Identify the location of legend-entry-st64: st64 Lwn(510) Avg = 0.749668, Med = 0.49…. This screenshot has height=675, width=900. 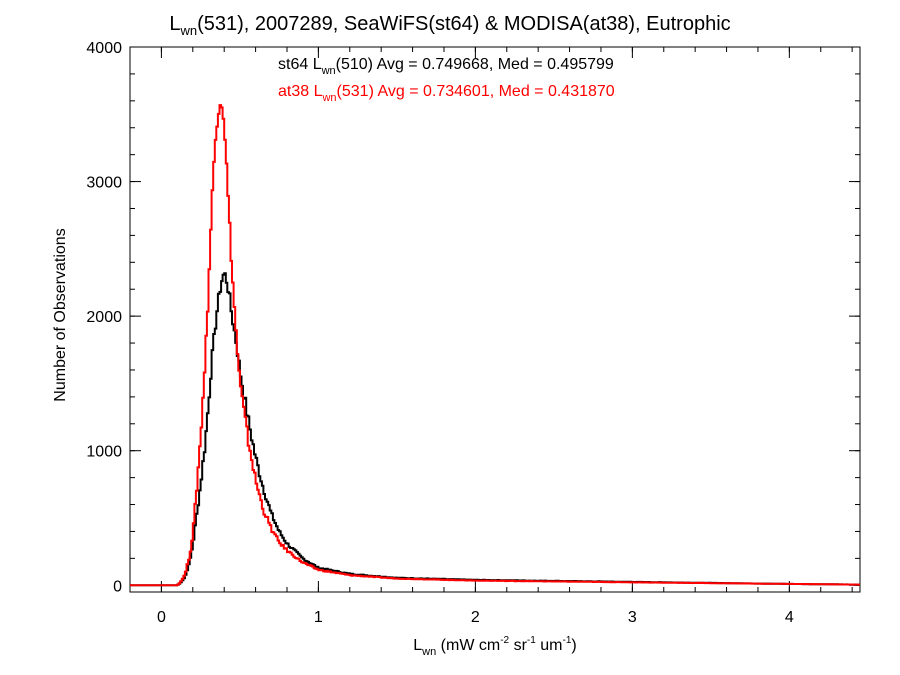
(446, 66).